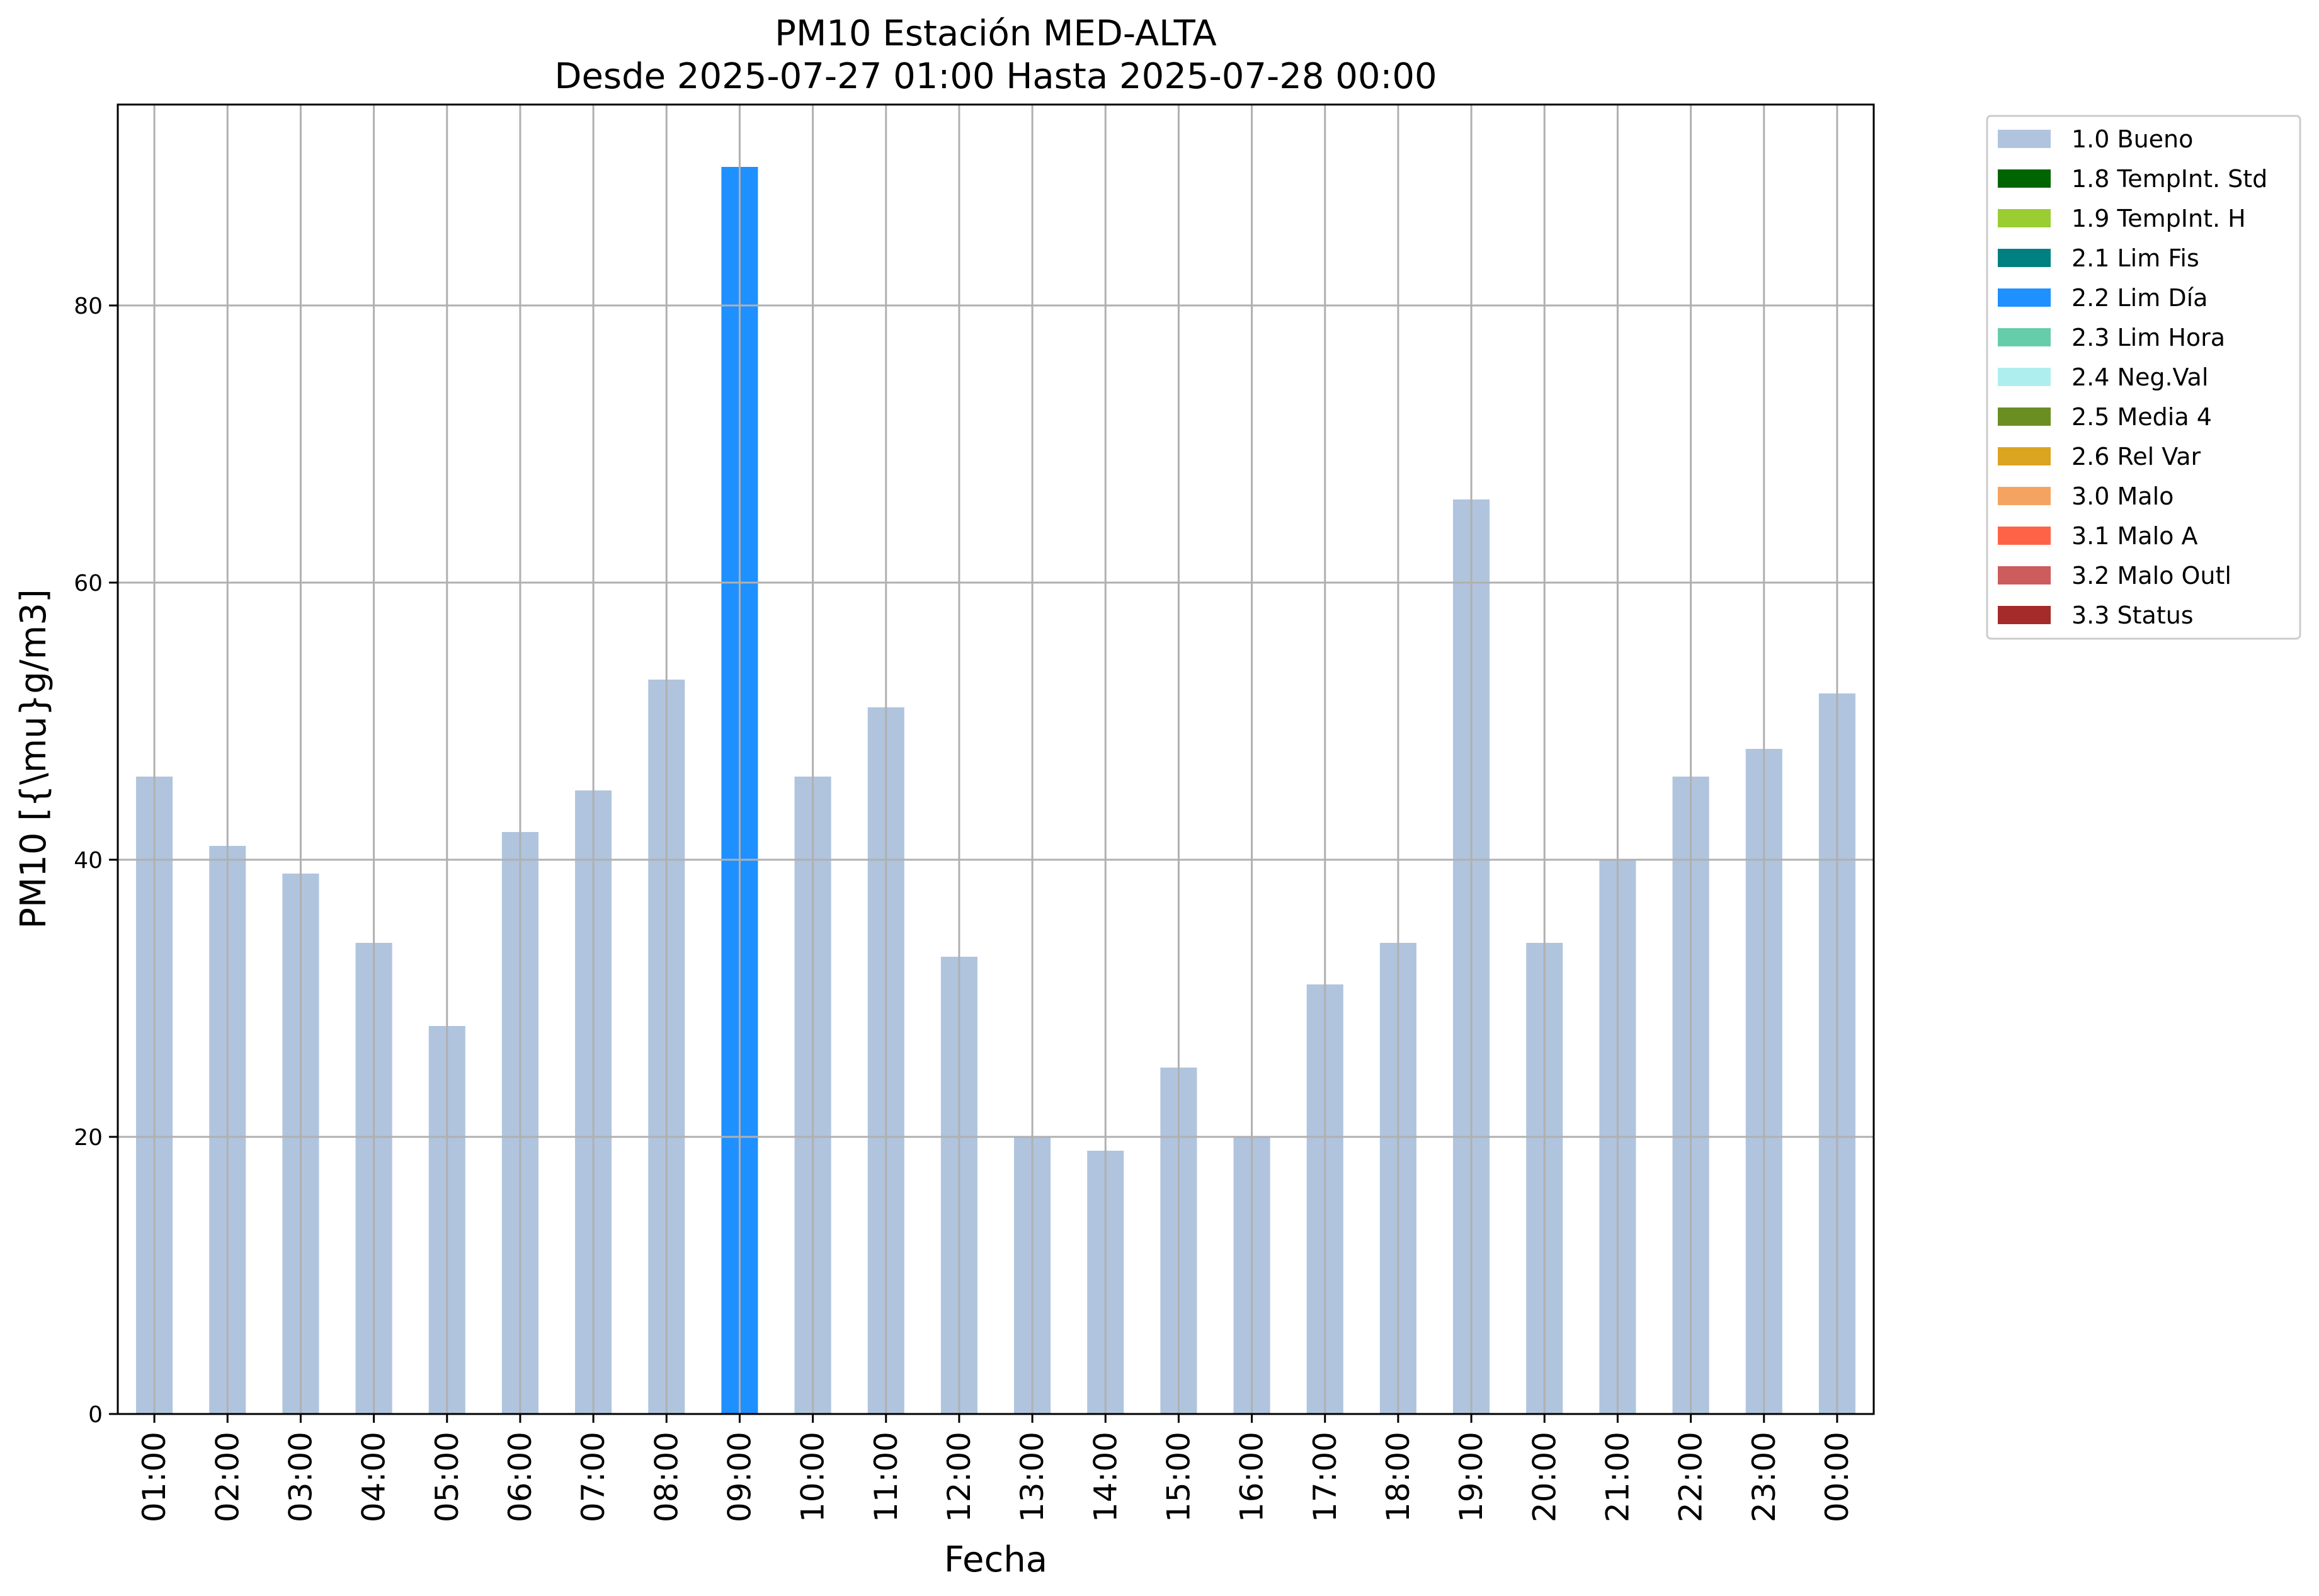  I want to click on y-axis-ticks: 0 20 40 60 80, so click(96, 861).